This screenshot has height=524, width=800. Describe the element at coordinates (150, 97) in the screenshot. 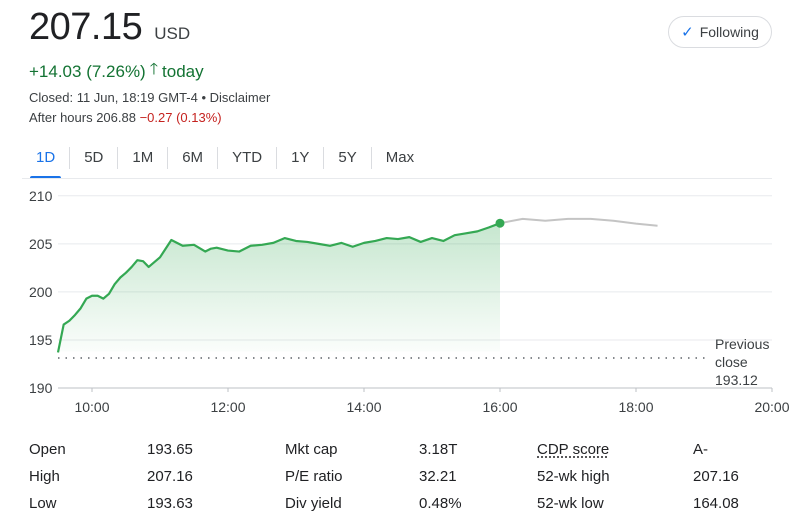

I see `closed-status: Closed: 11 Jun, 18:19 GMT-4 • Disclaimer` at that location.